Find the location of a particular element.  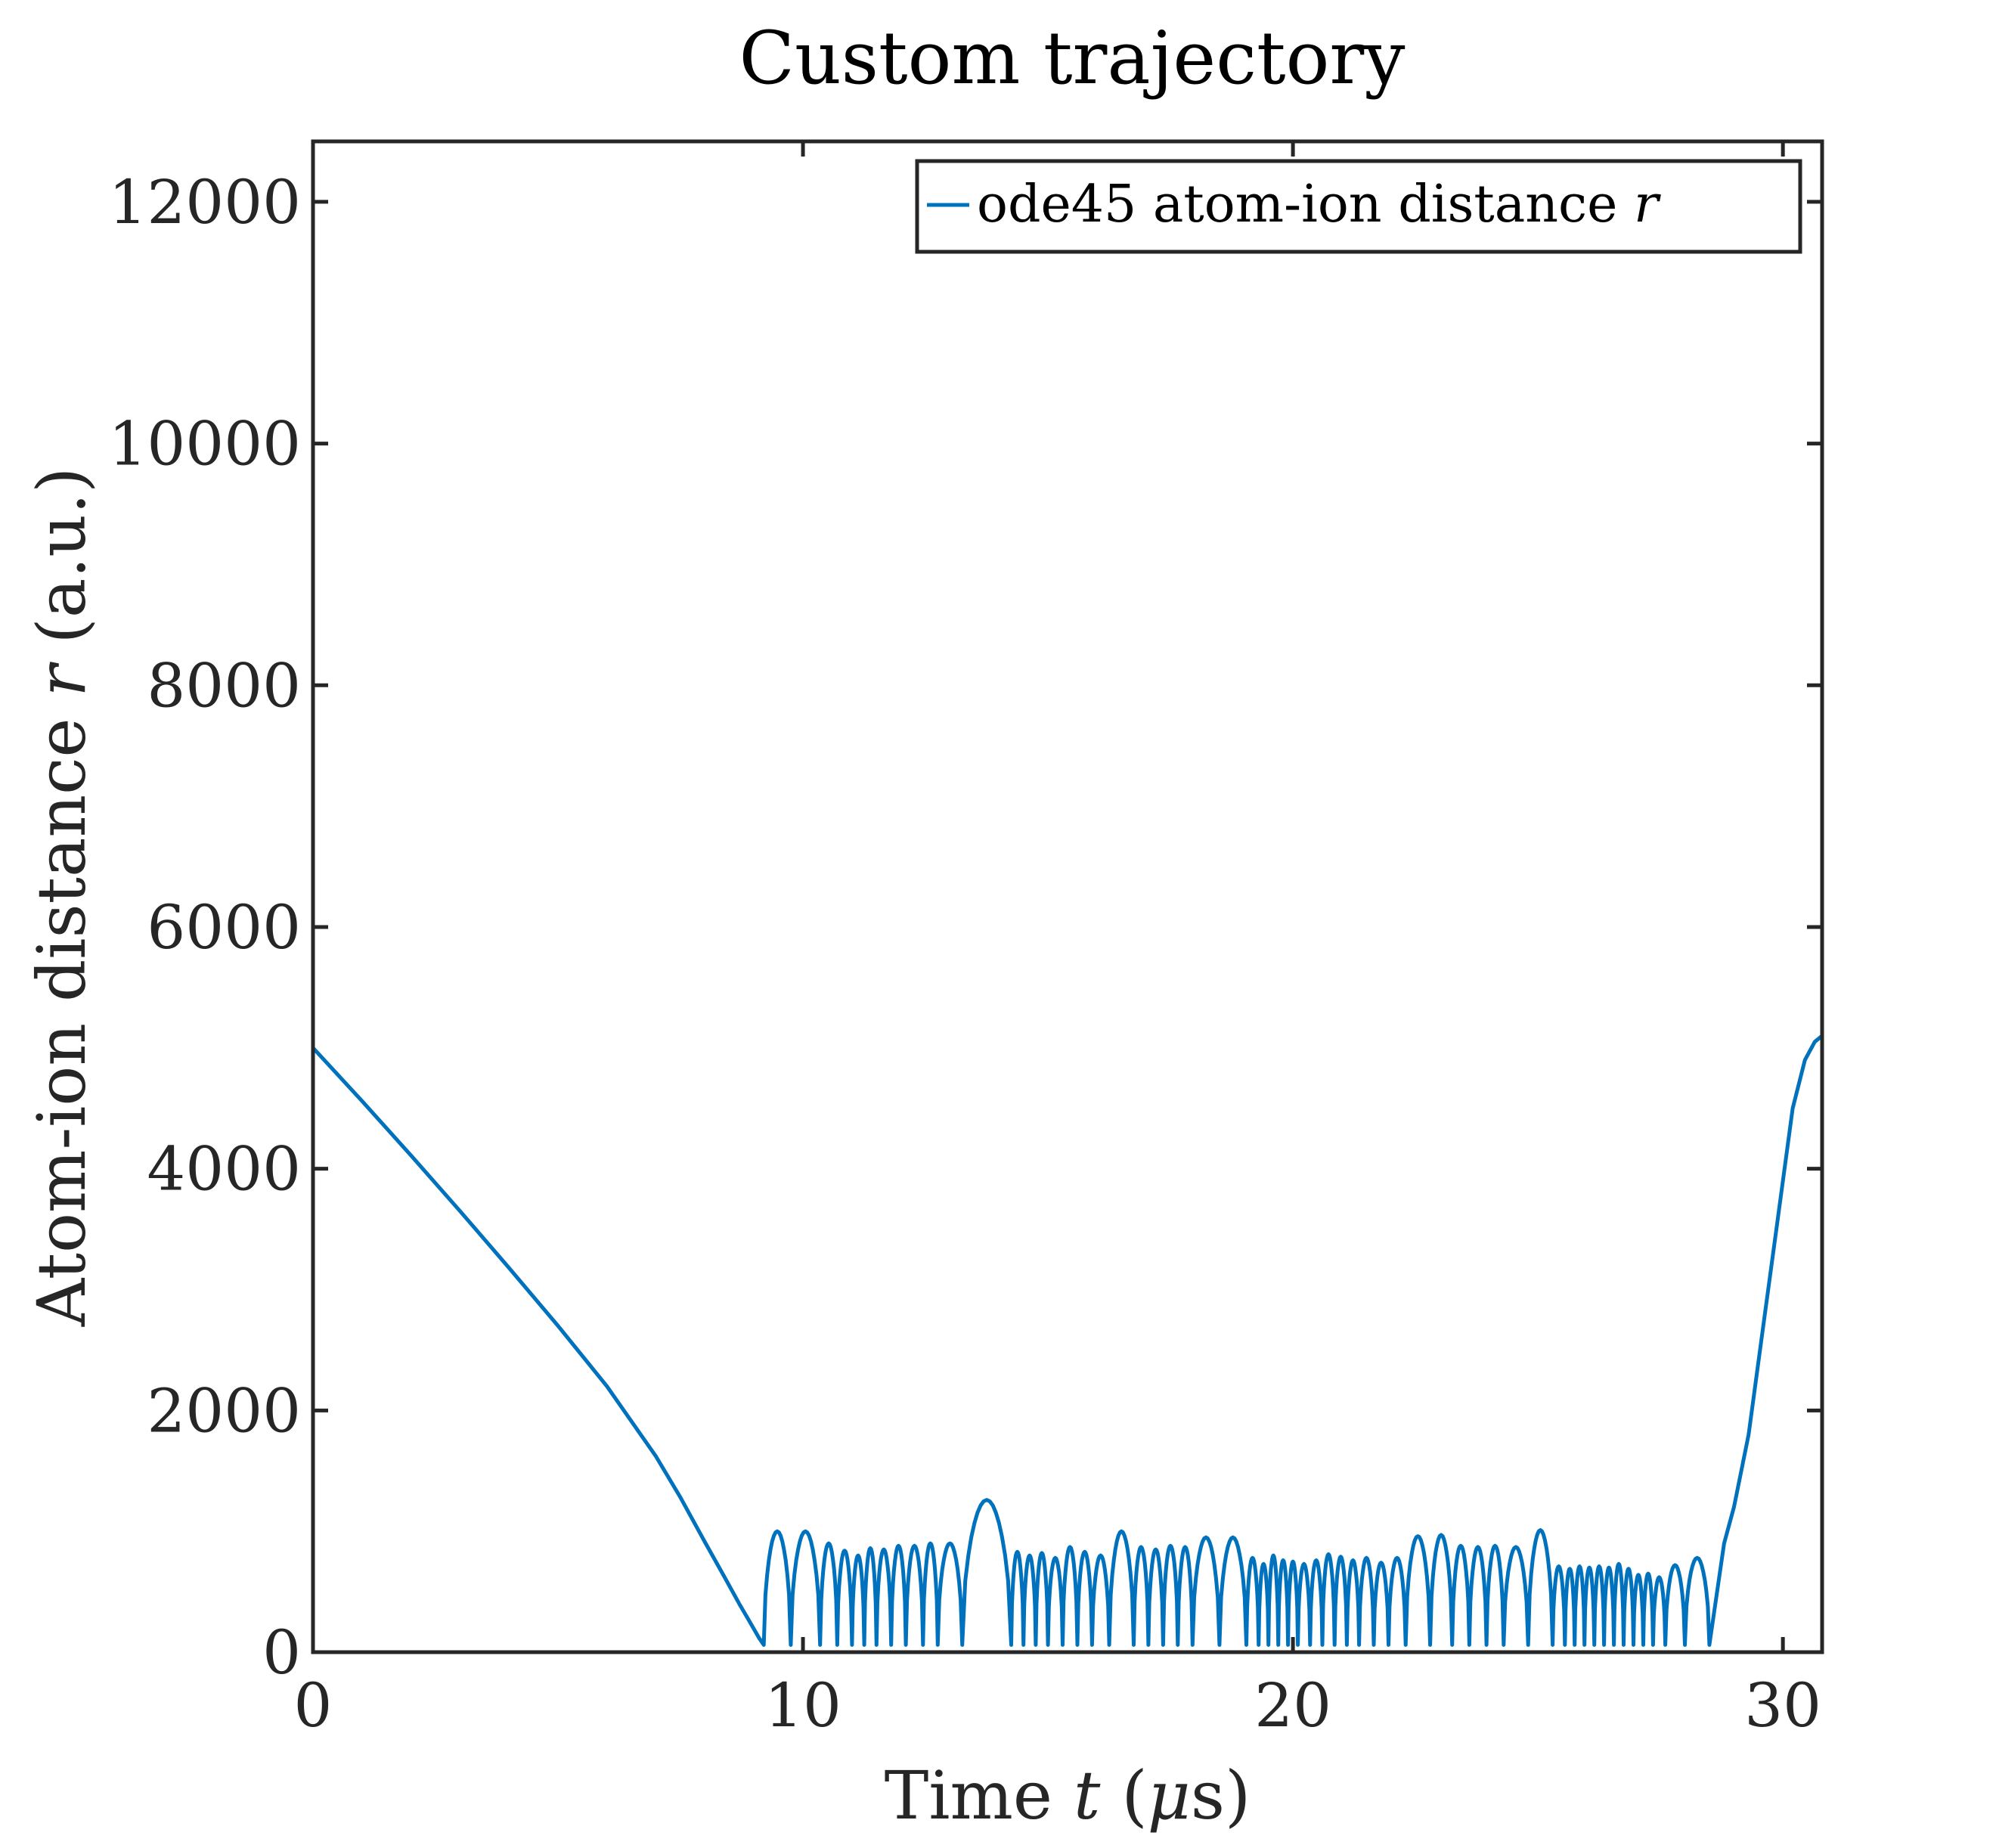

y-tick-label: 12000 is located at coordinates (205, 202).